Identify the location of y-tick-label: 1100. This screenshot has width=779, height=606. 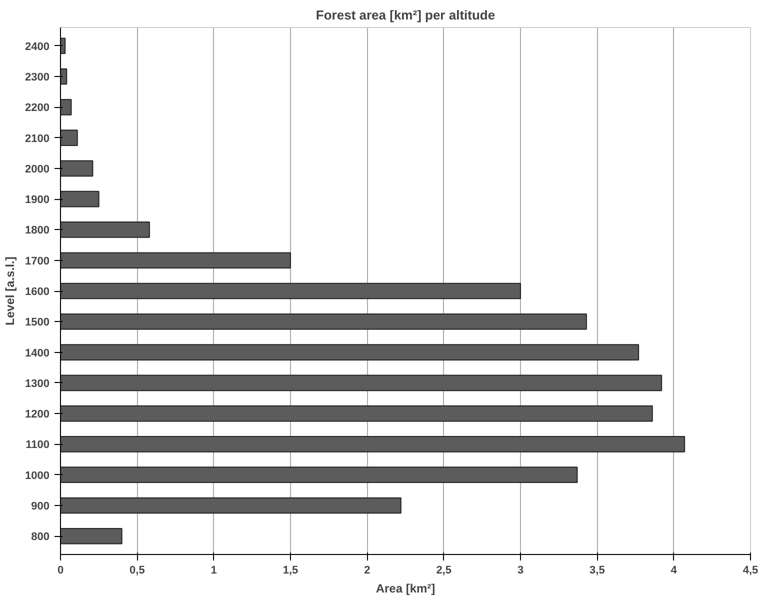
(38, 445).